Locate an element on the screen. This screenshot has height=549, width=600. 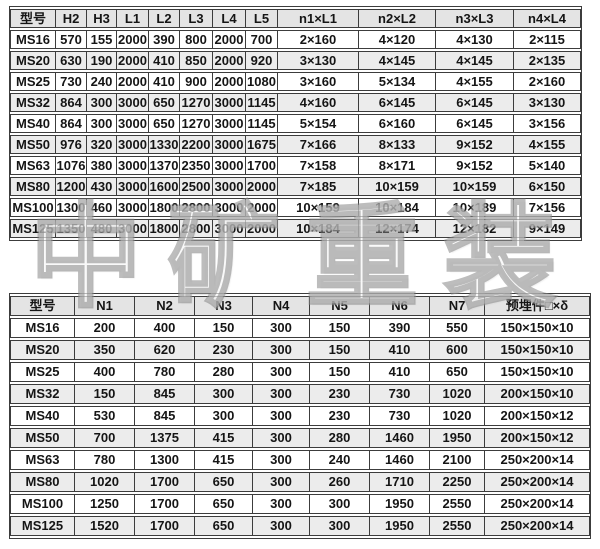
table-cell: 320 is located at coordinates (102, 144).